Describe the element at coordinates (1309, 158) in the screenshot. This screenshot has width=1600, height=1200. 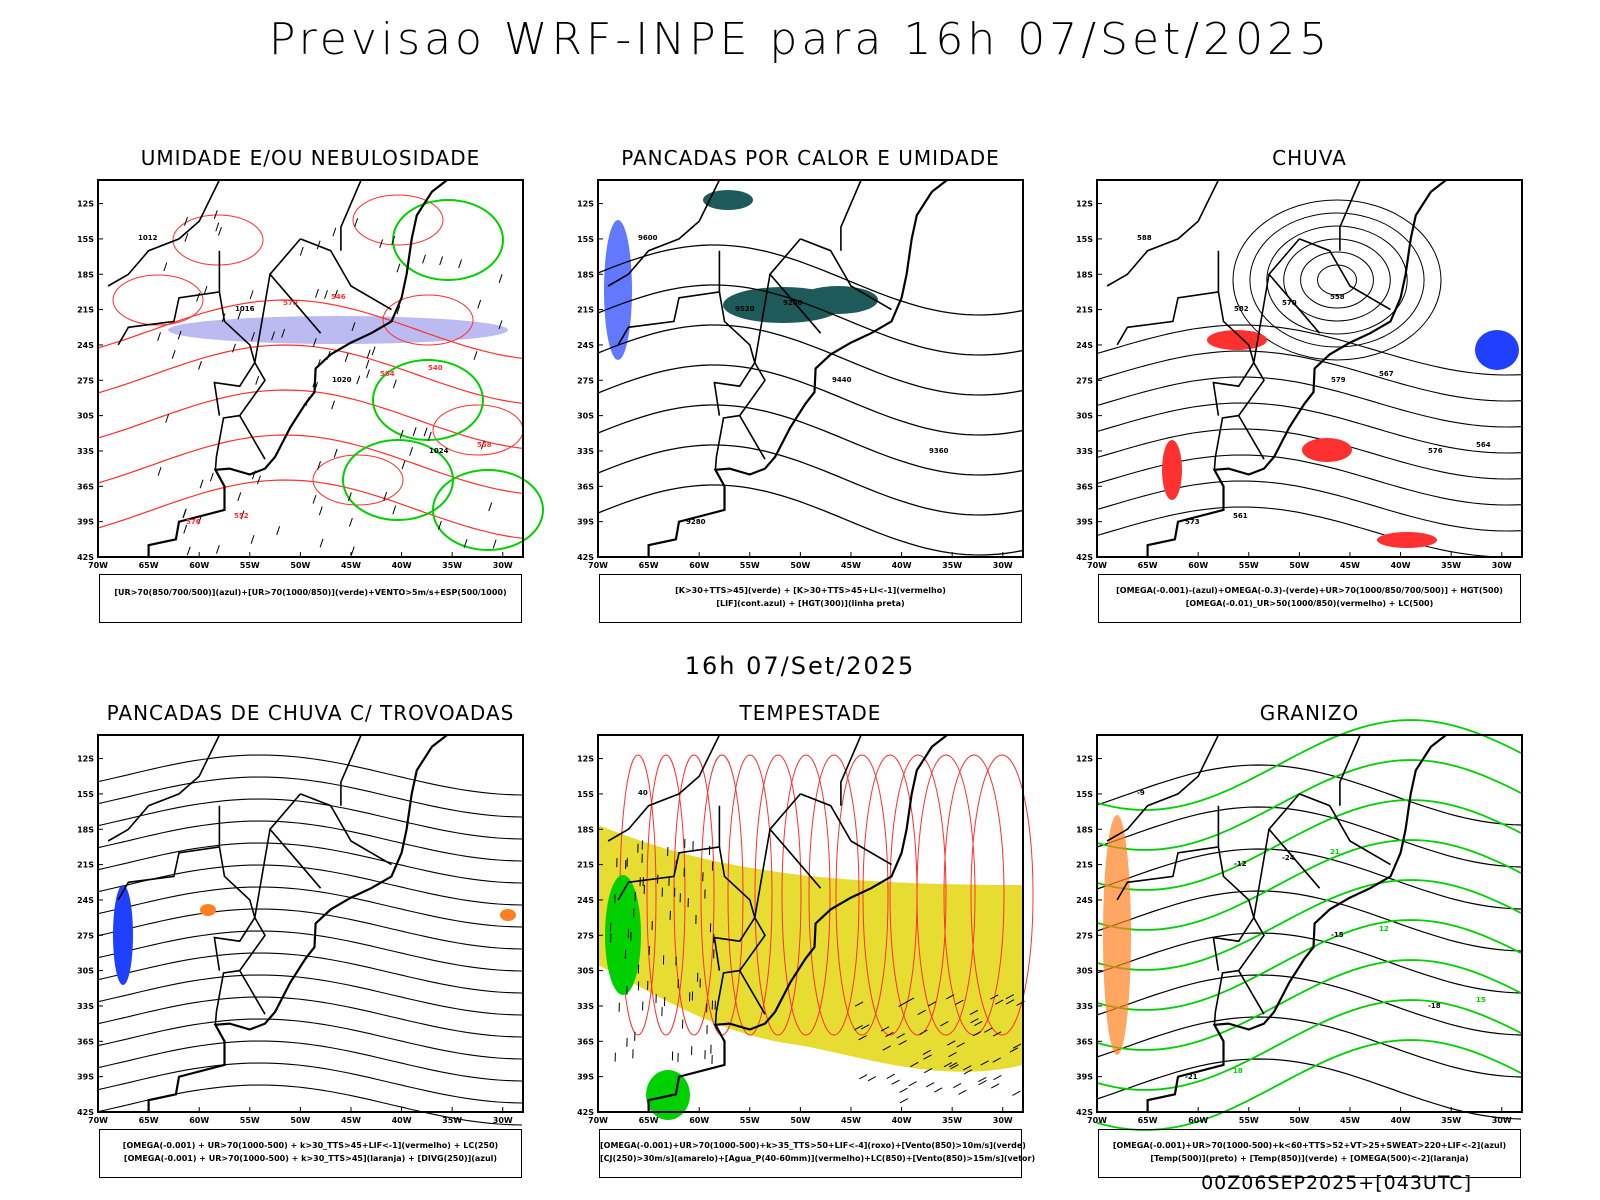
I see `panel-title: CHUVA` at that location.